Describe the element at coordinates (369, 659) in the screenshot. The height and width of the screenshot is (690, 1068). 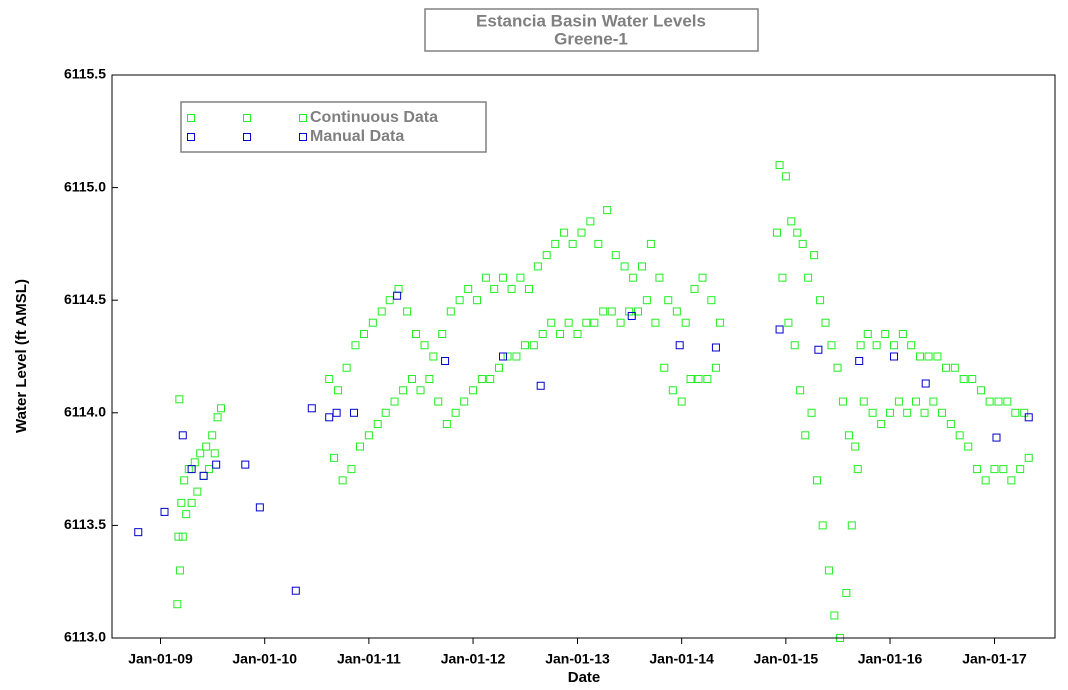
I see `x-tick-label: Jan-01-11` at that location.